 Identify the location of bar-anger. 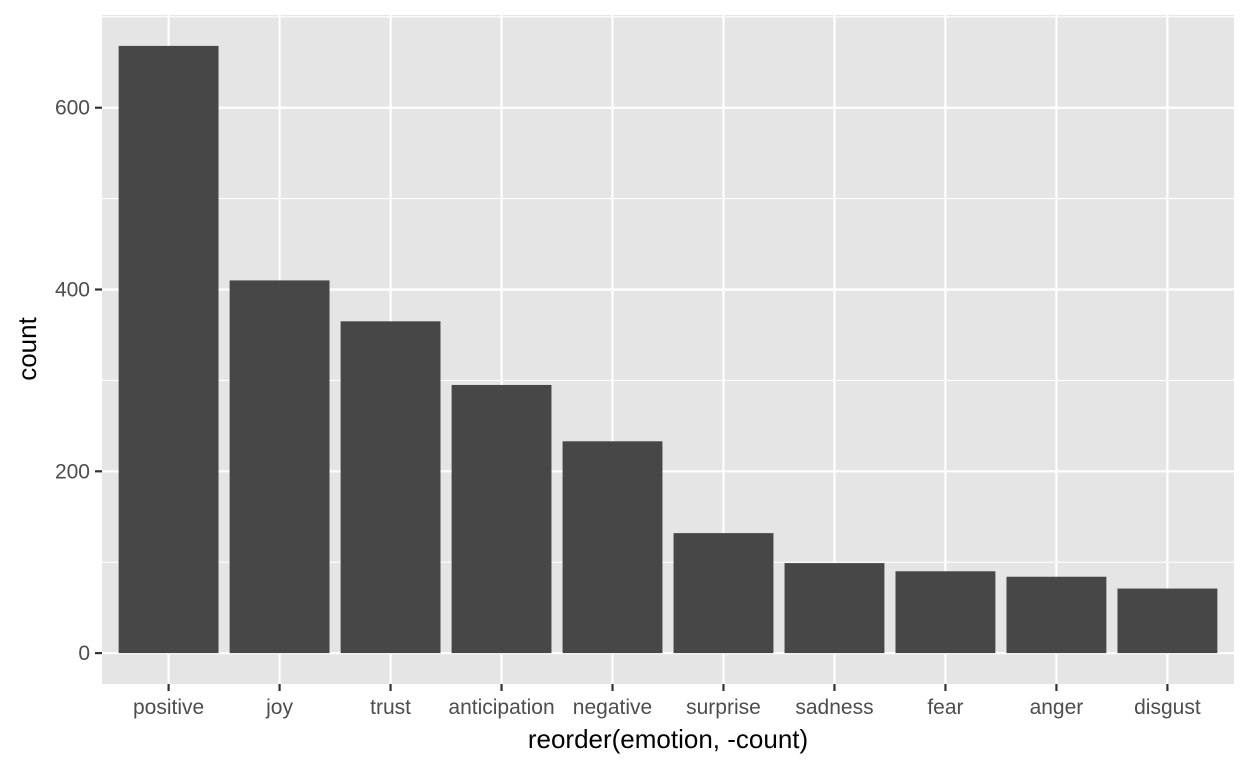
(1056, 615).